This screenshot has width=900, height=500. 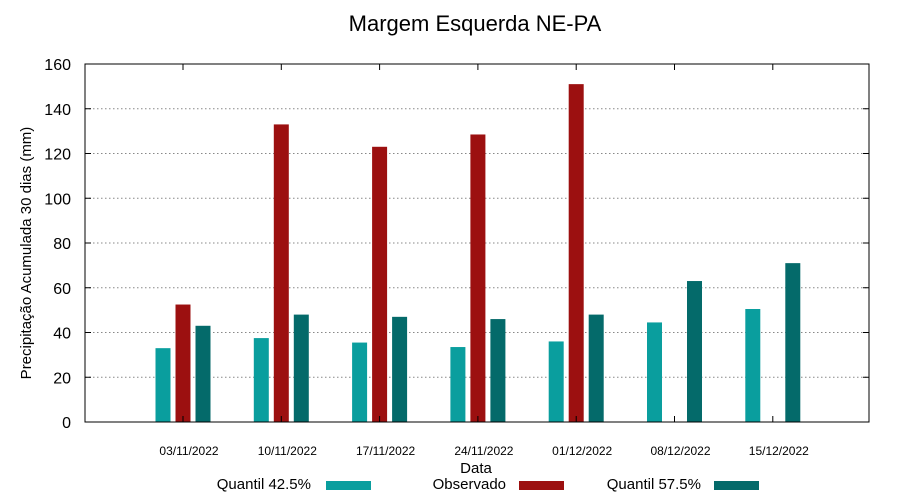 I want to click on y-tick-label-7: 140, so click(x=57, y=110).